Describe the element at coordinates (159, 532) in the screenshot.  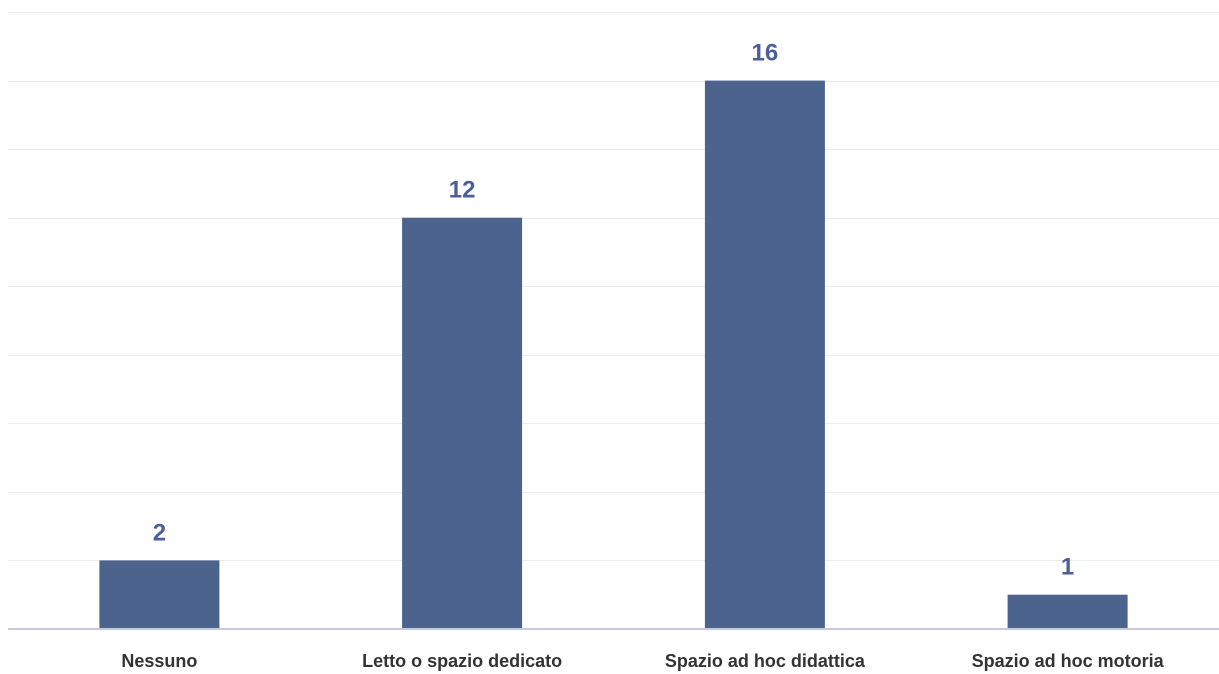
I see `data-label-1: 2` at that location.